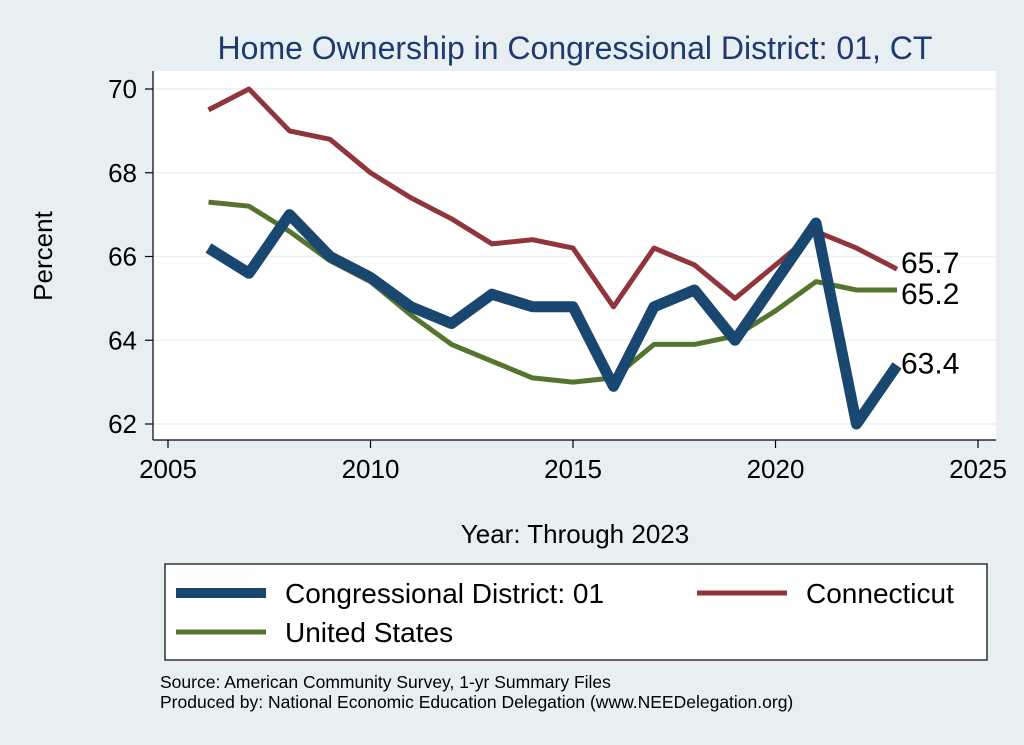 The height and width of the screenshot is (745, 1024). I want to click on x-tick-label: 2010, so click(371, 469).